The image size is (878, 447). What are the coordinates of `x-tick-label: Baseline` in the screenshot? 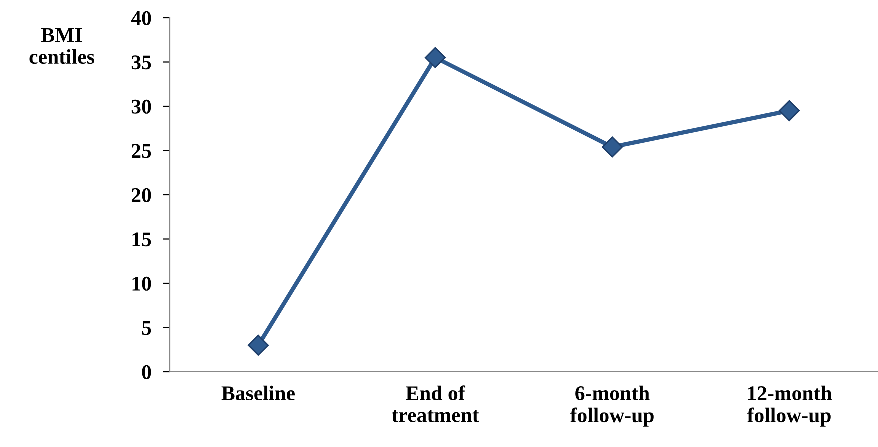 It's located at (258, 393).